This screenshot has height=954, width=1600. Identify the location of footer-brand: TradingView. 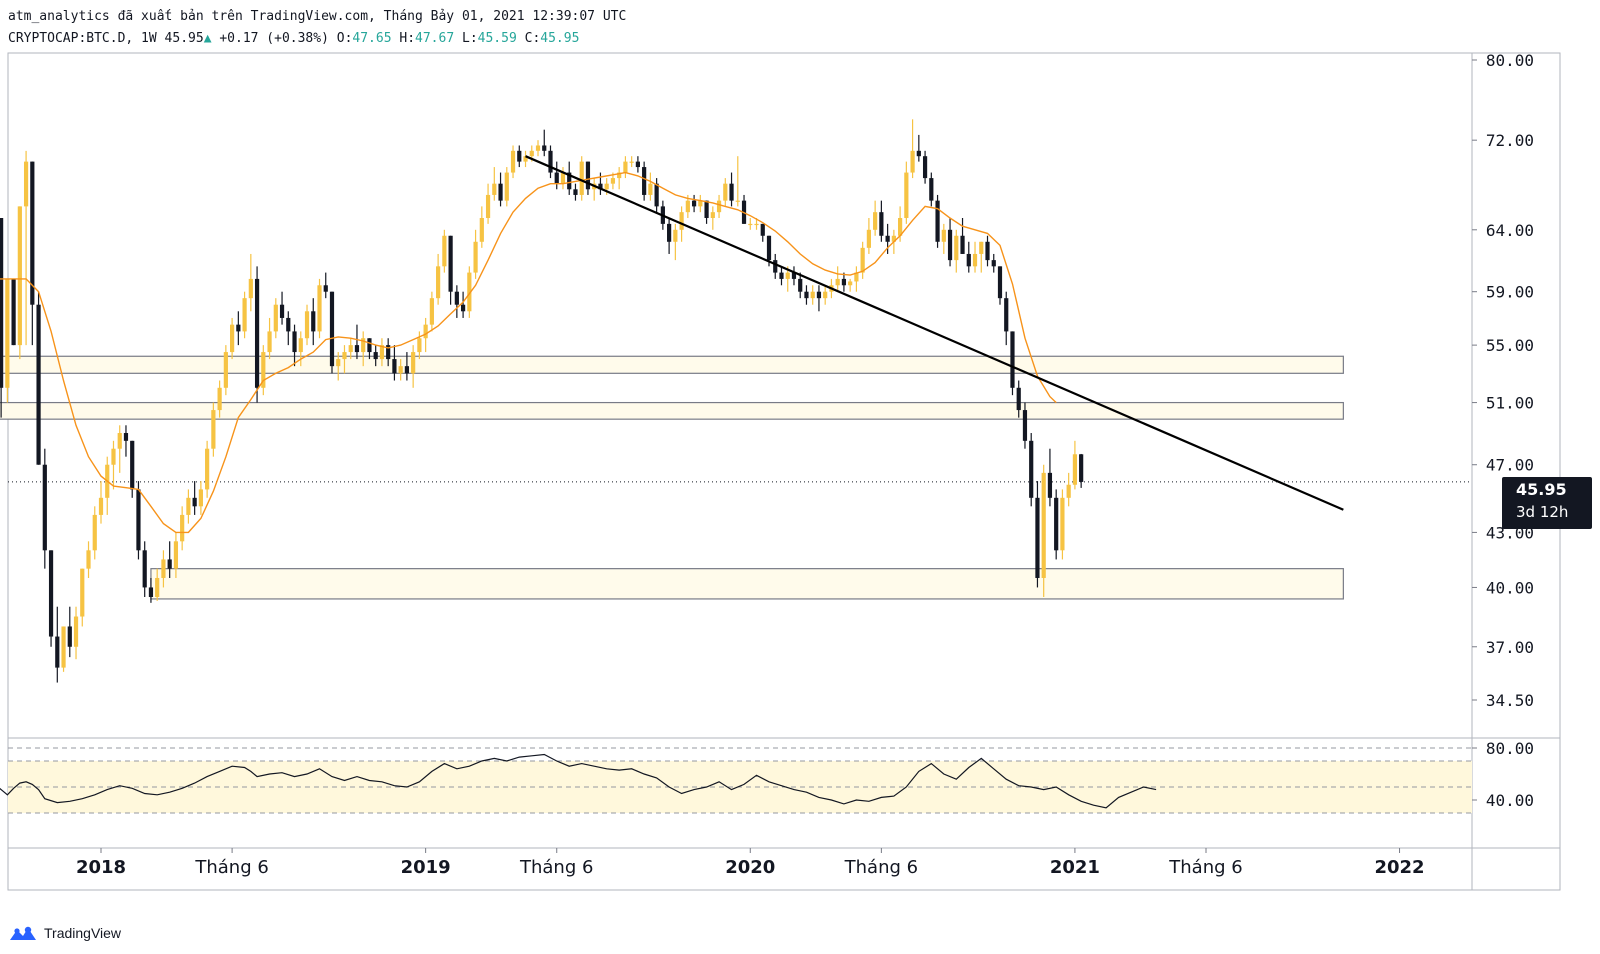
(64, 933).